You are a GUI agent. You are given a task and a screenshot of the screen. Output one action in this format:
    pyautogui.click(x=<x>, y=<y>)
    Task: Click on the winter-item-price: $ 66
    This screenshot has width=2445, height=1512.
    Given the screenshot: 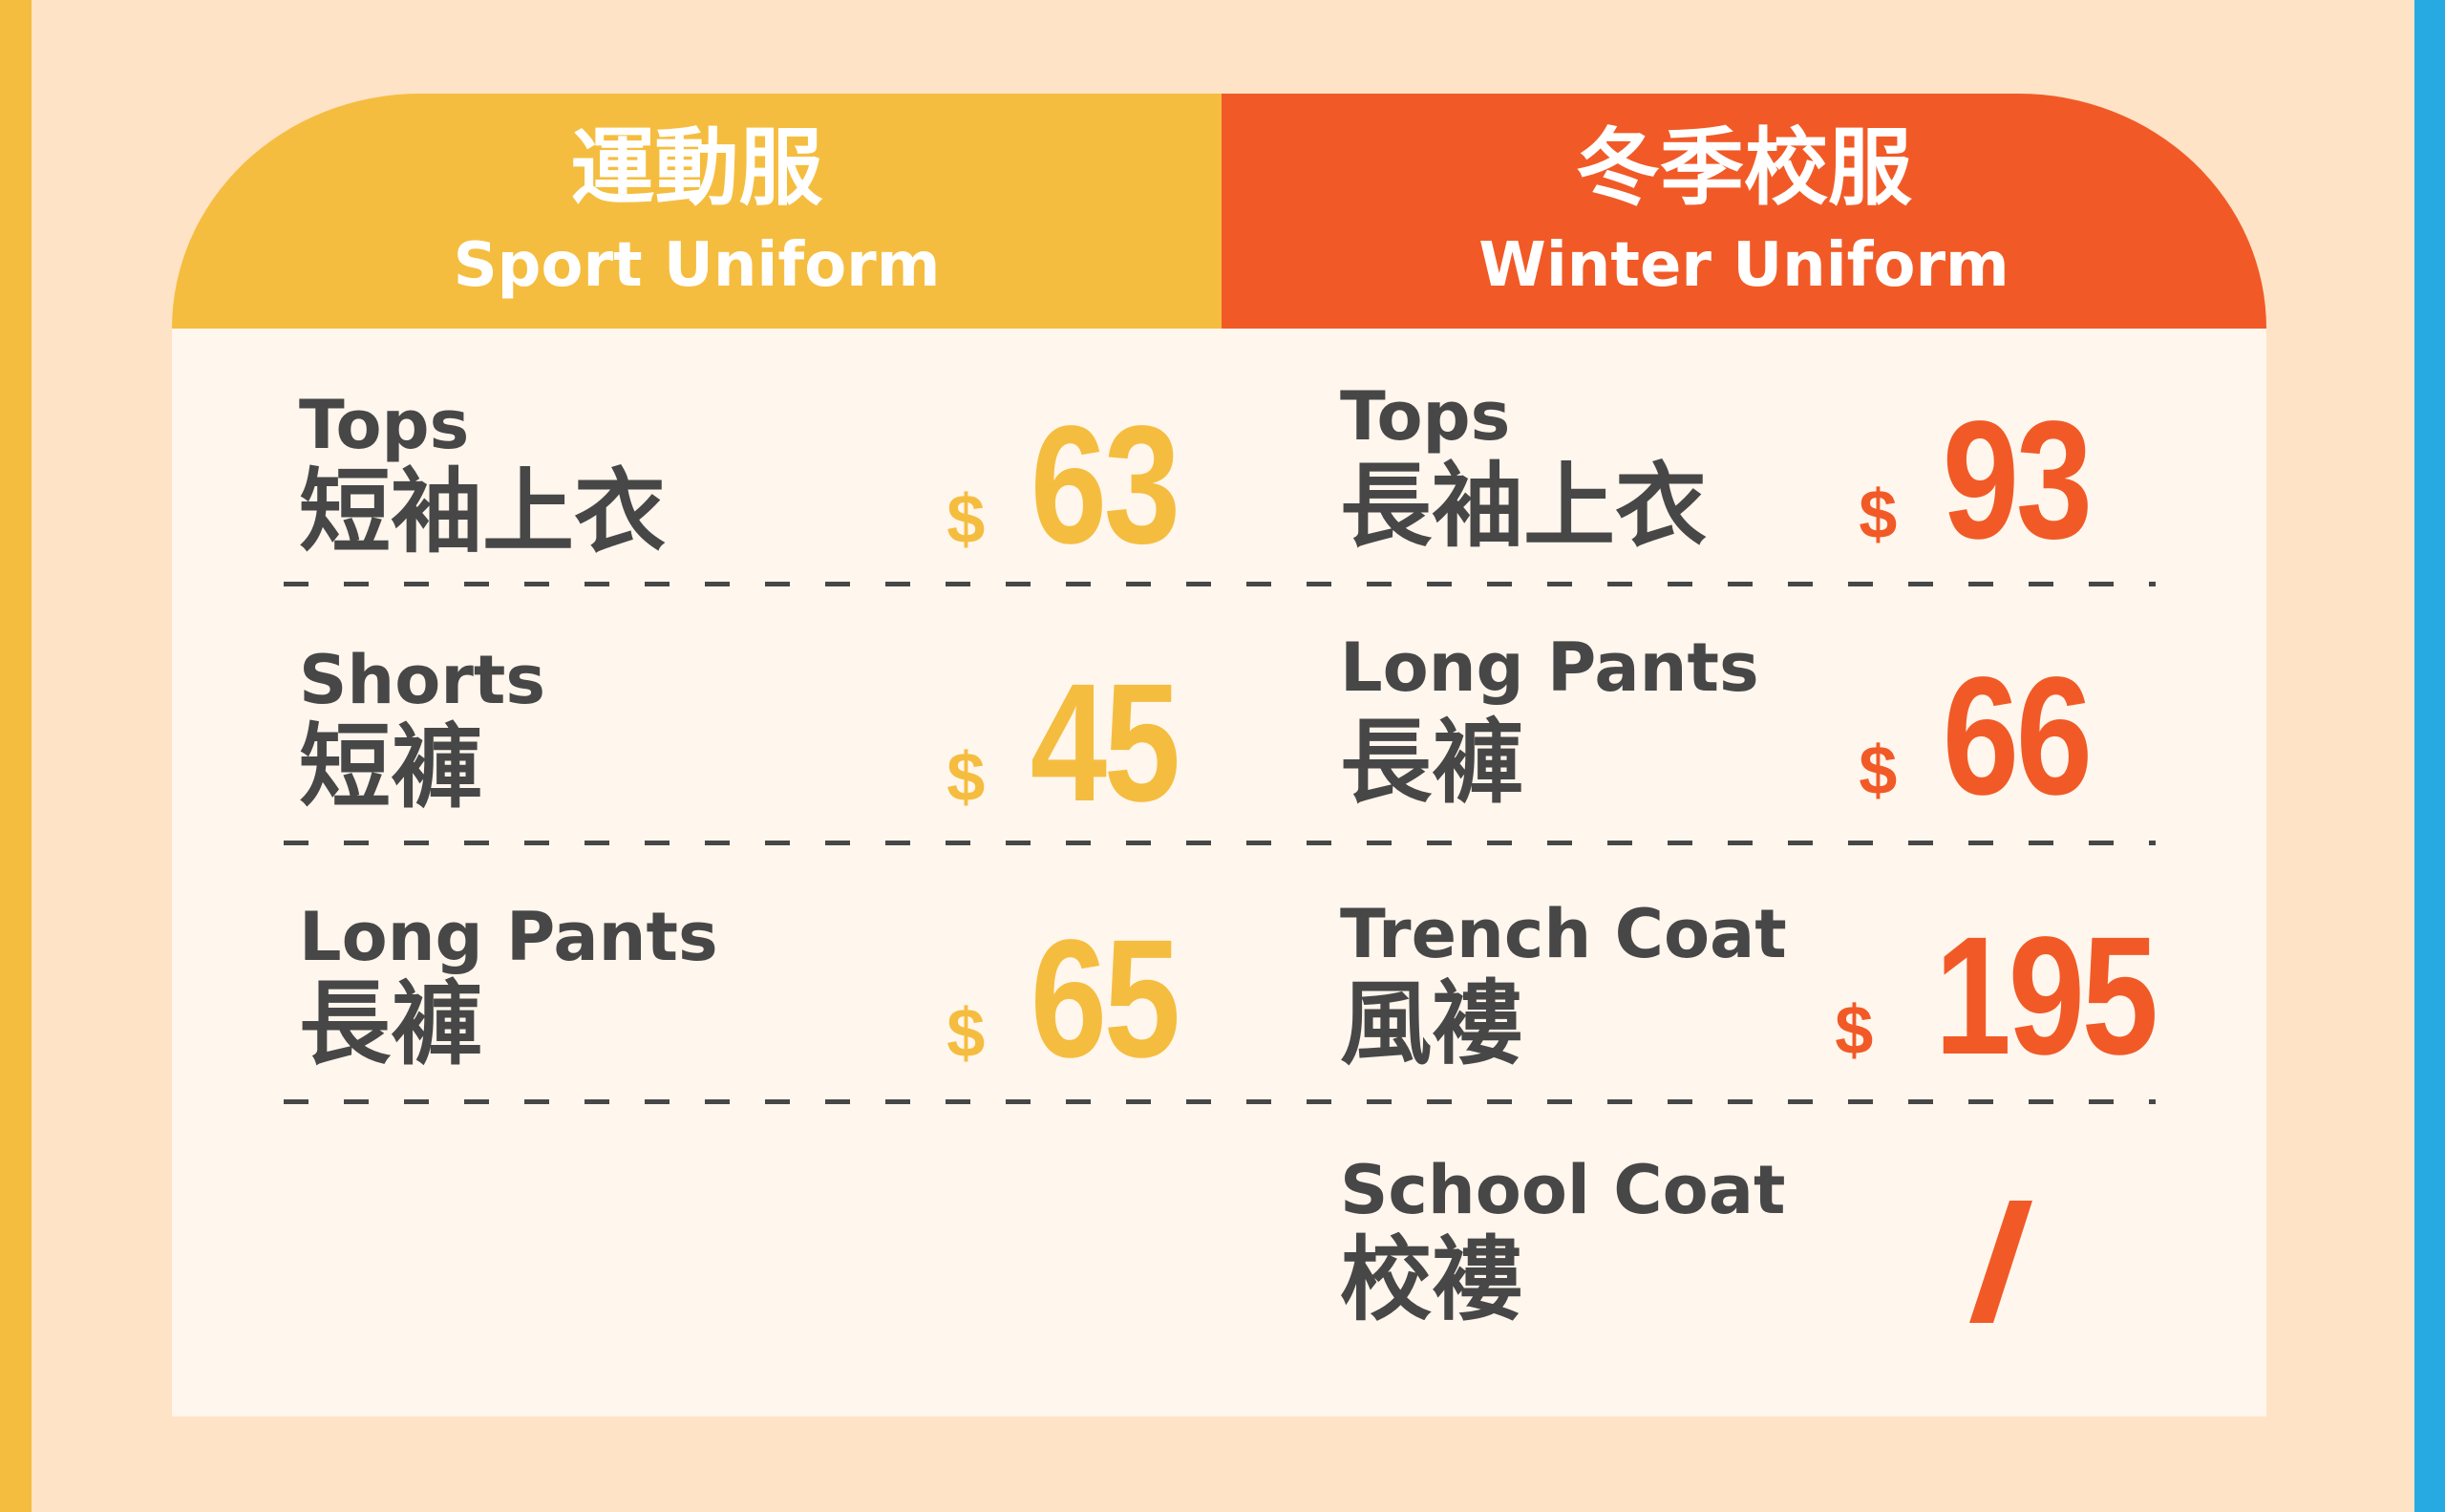 What is the action you would take?
    pyautogui.click(x=1976, y=736)
    